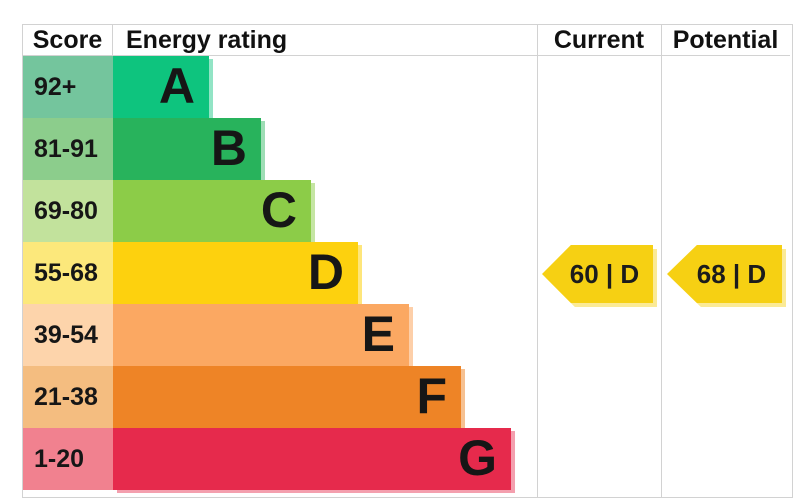 The image size is (811, 503). What do you see at coordinates (661, 261) in the screenshot?
I see `potential-column-divider` at bounding box center [661, 261].